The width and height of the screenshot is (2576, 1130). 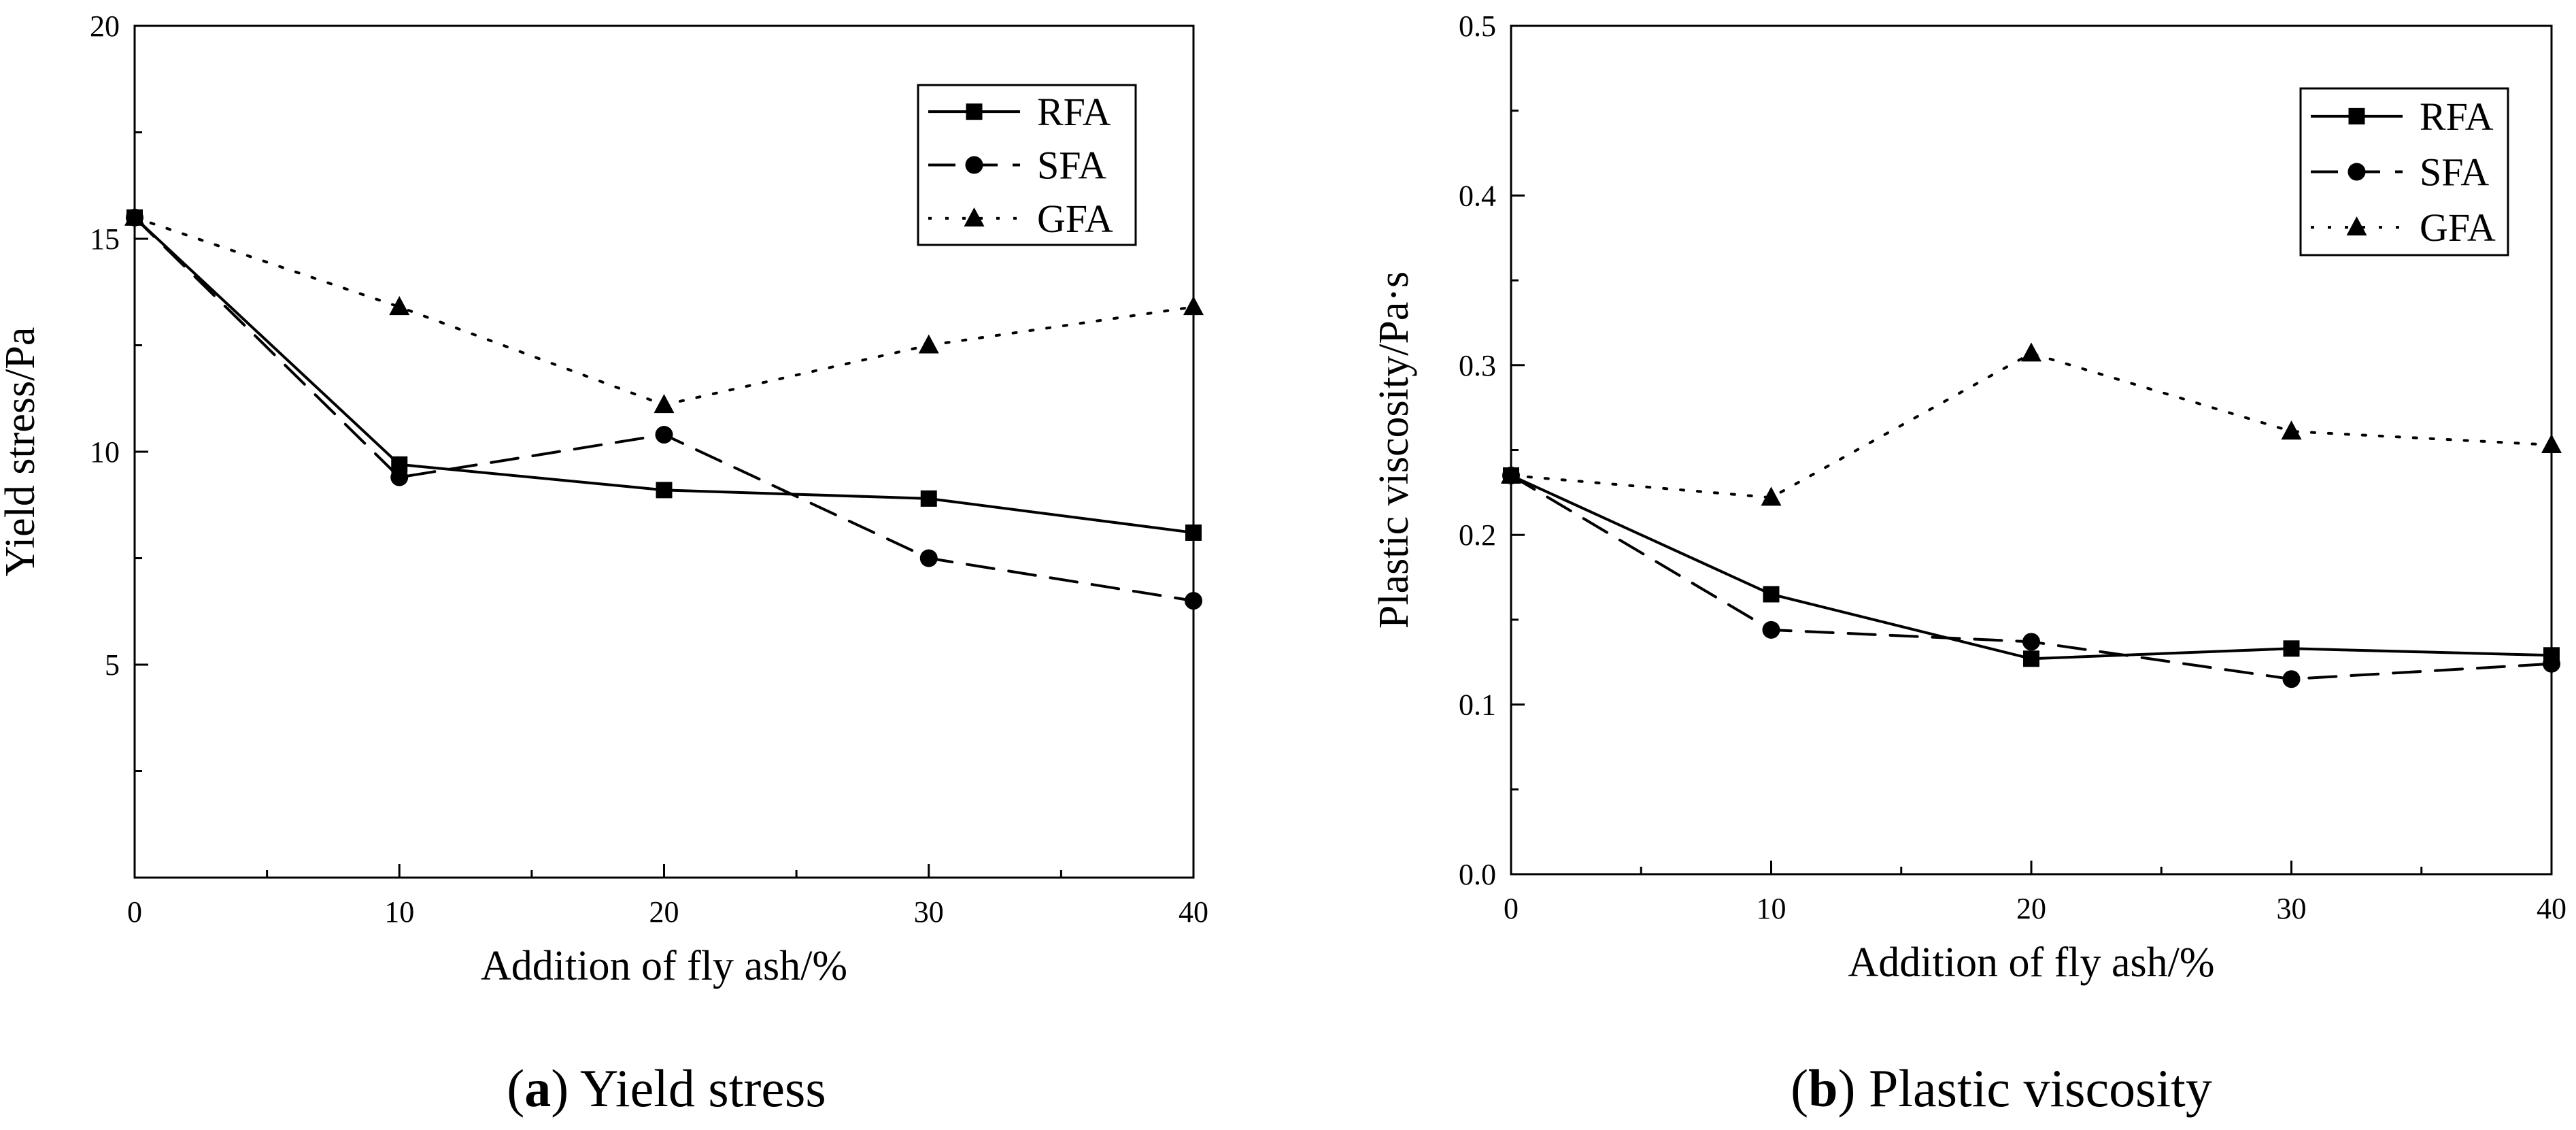 I want to click on caption-b: (b) Plastic viscosity, so click(x=2001, y=1088).